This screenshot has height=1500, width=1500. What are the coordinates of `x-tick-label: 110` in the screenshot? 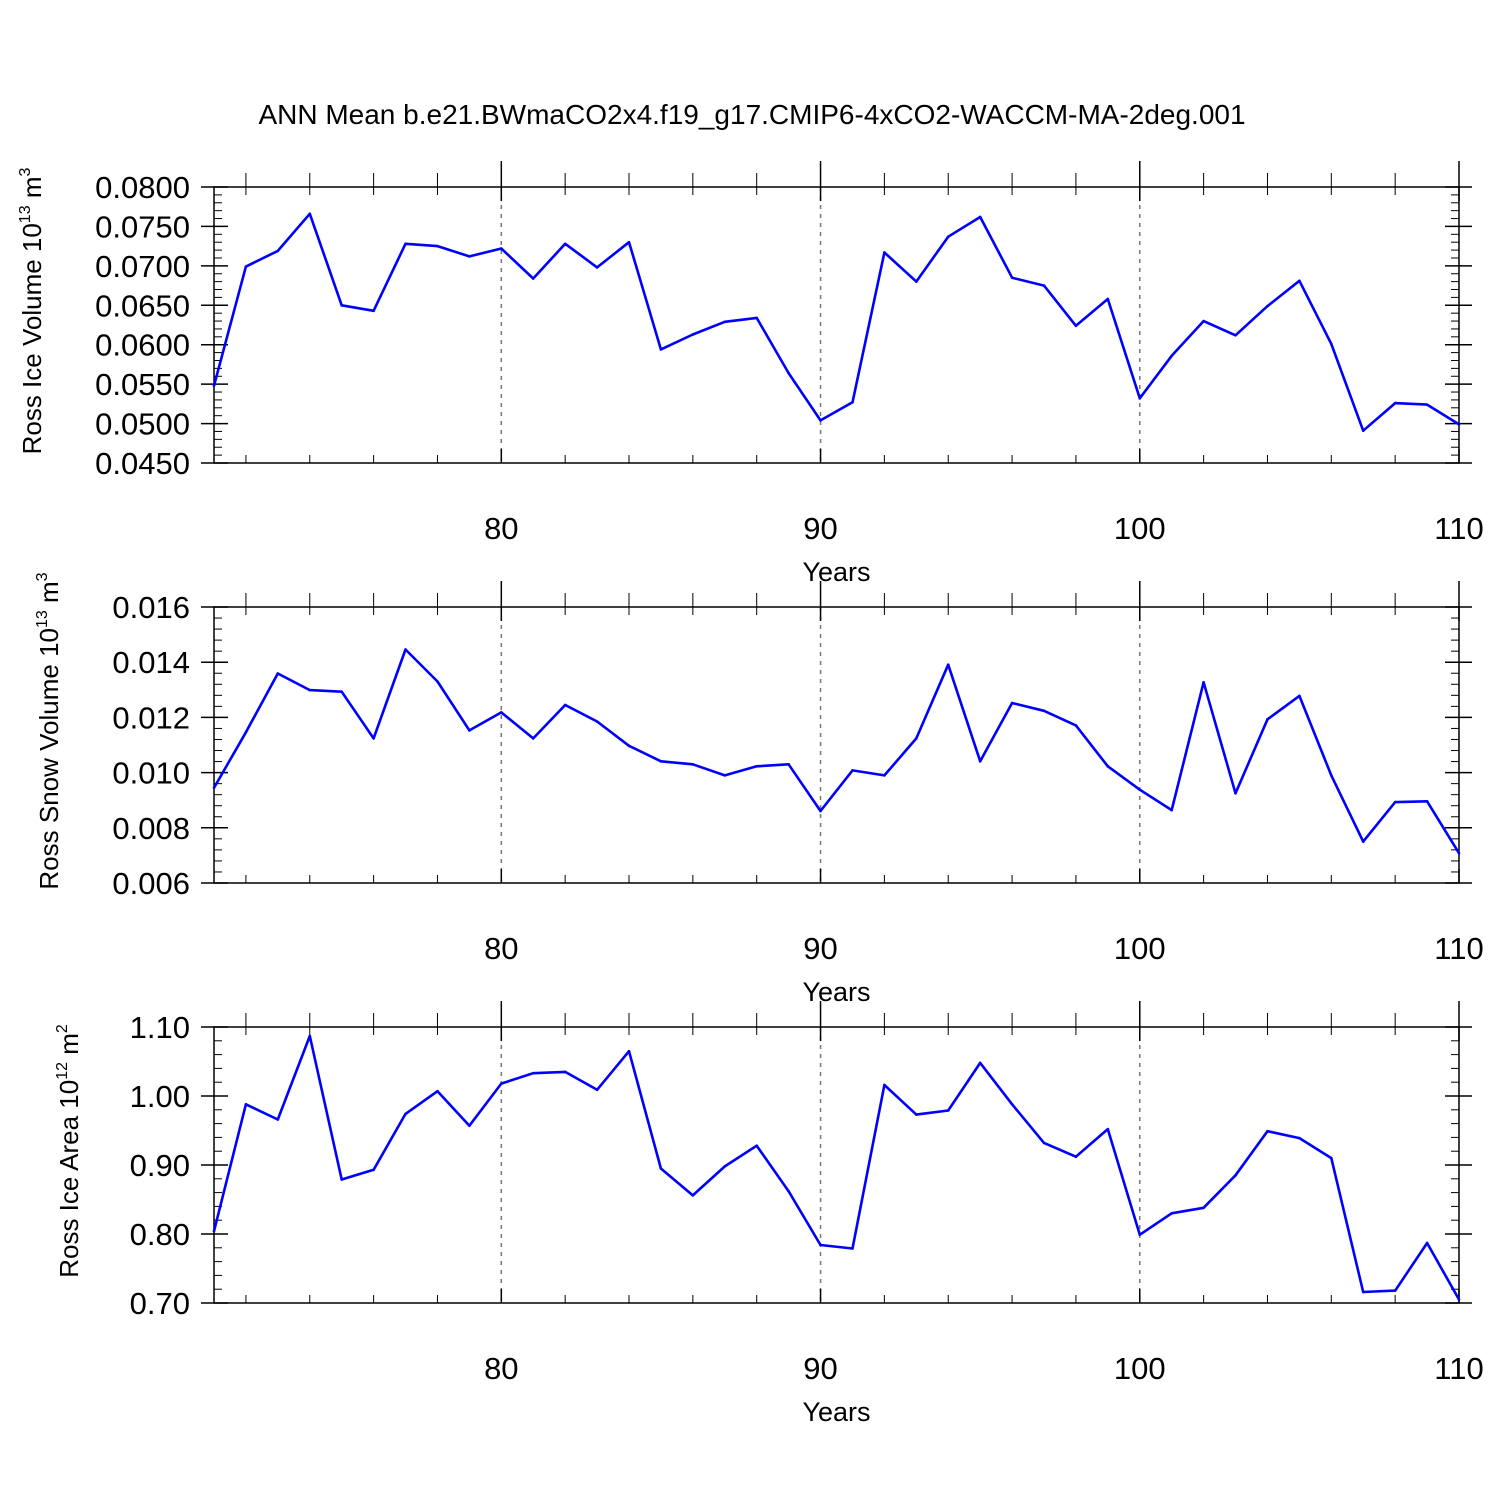 It's located at (1458, 948).